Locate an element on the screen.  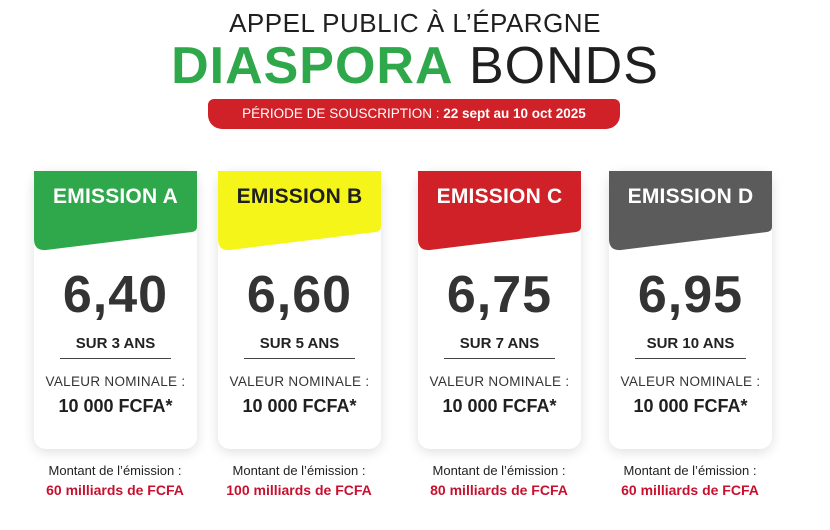
emission-header-shape-c is located at coordinates (499, 211).